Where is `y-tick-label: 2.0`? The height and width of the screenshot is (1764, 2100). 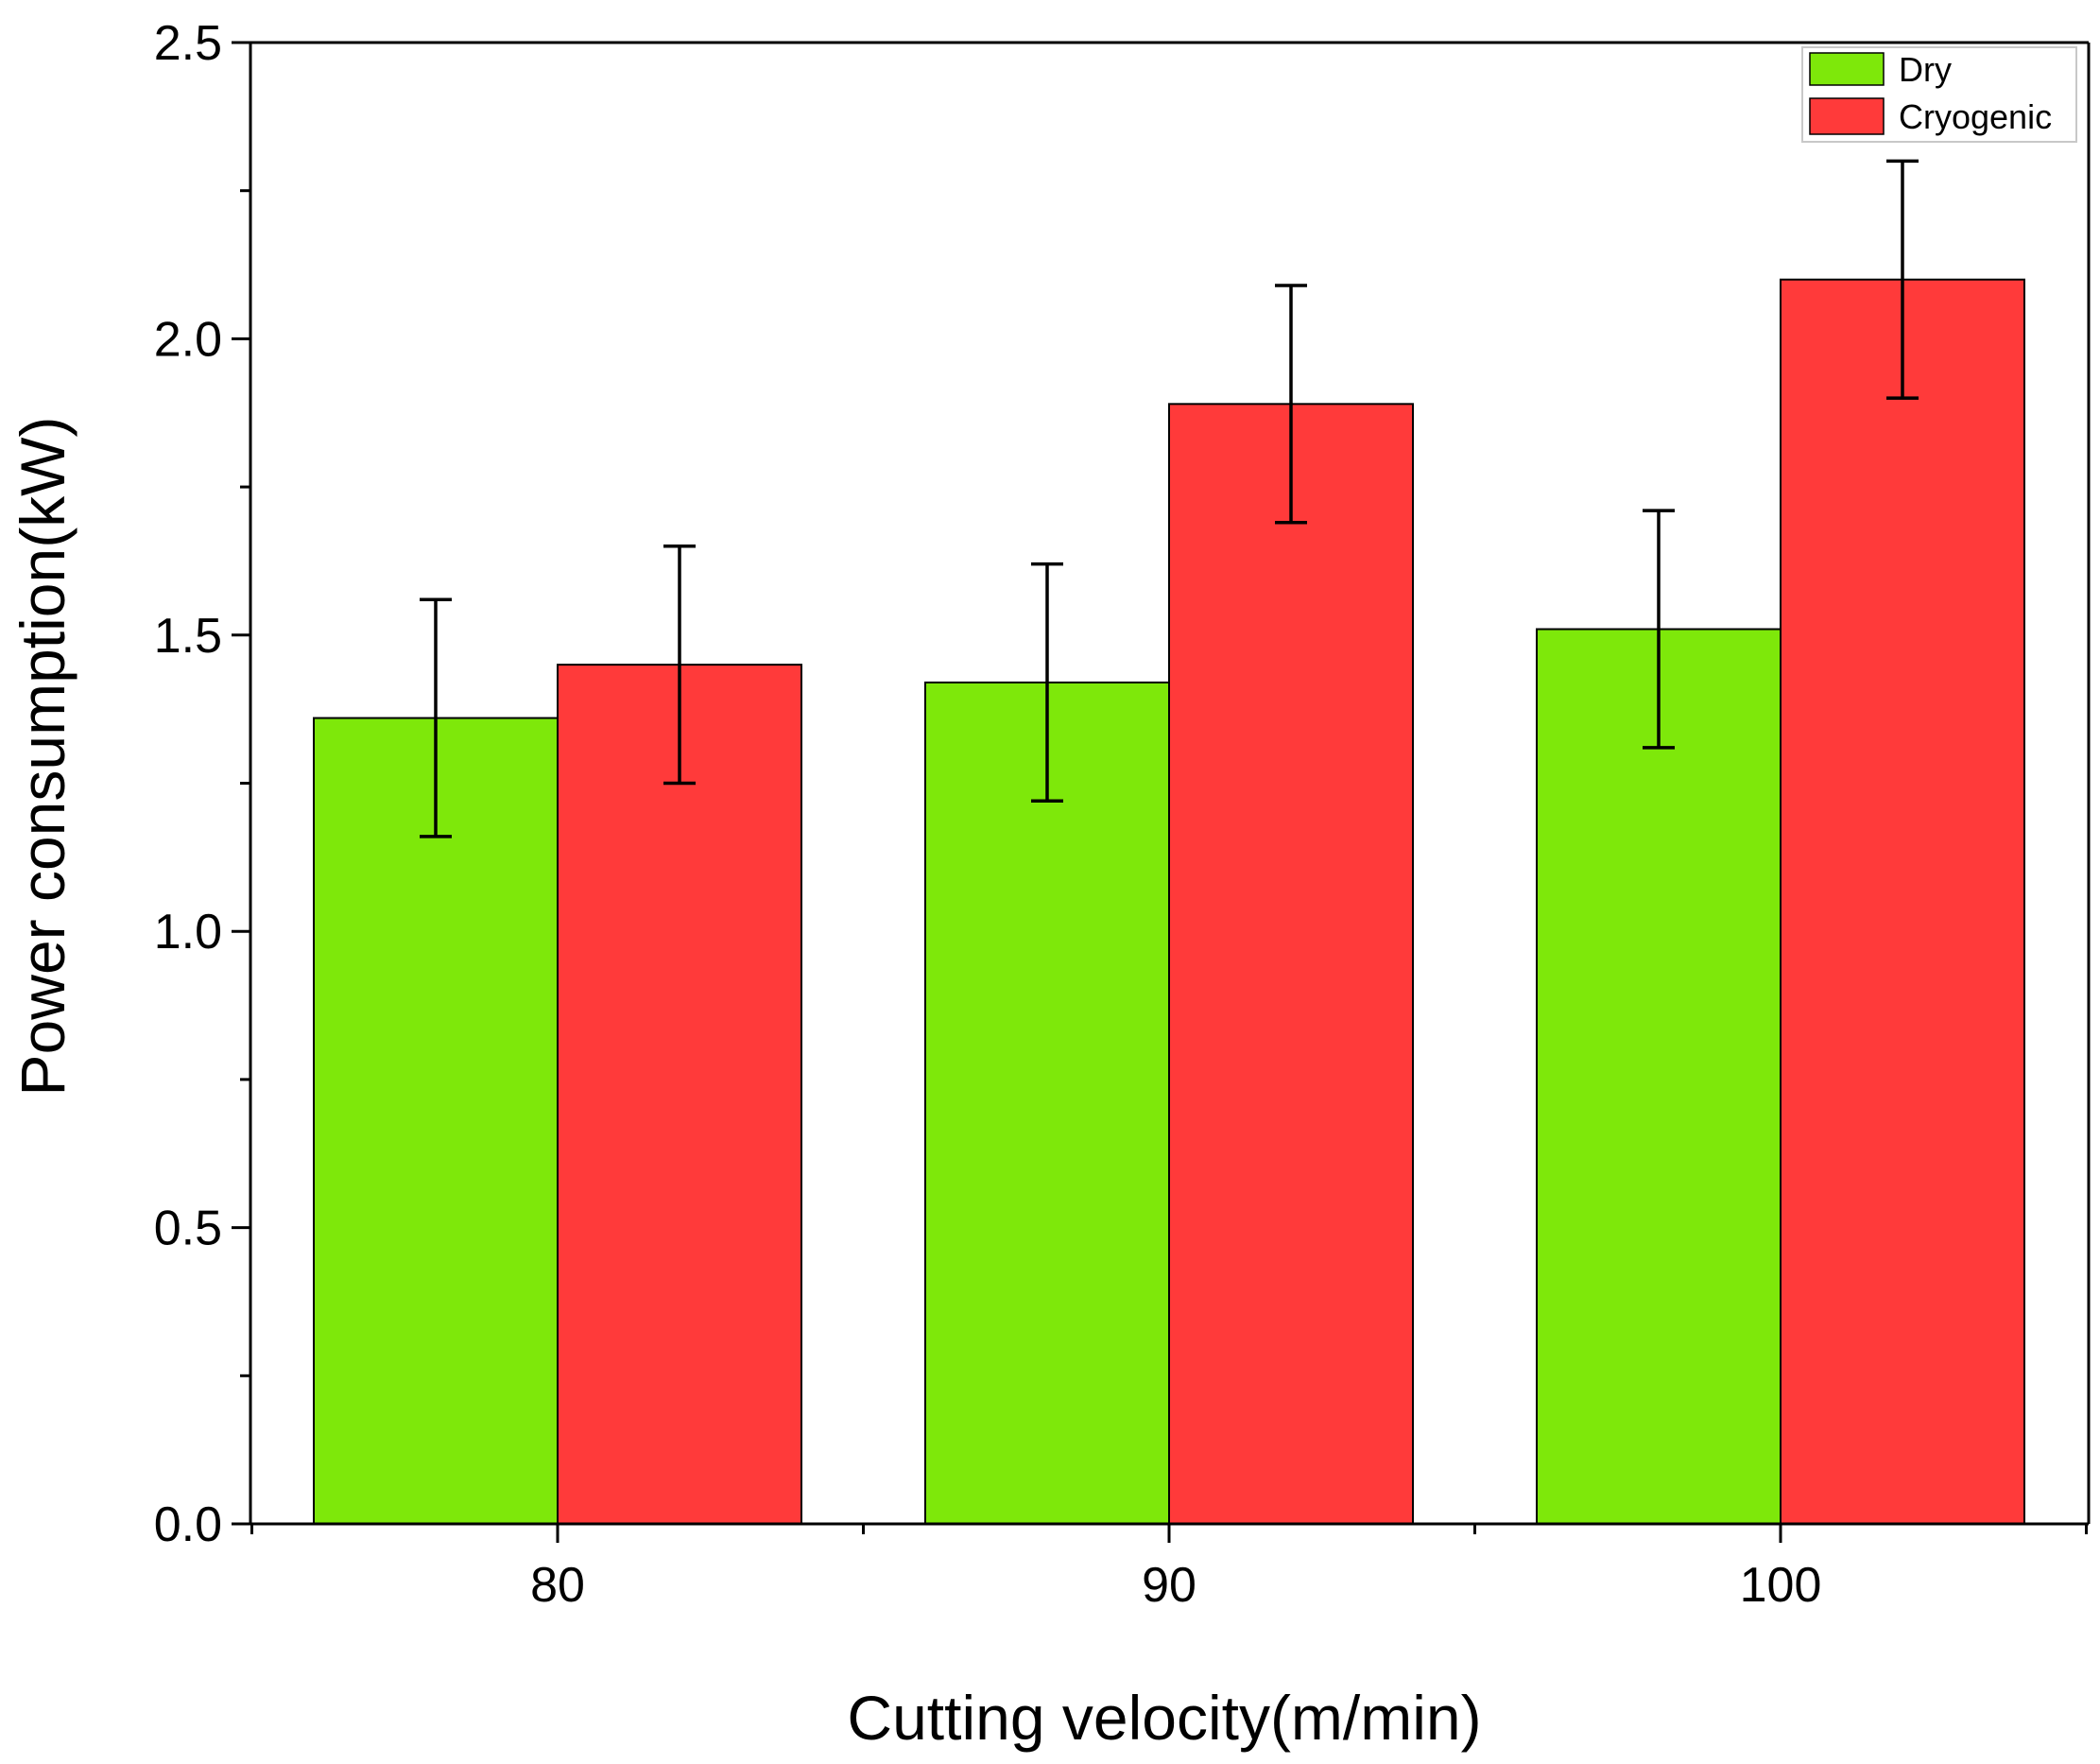
y-tick-label: 2.0 is located at coordinates (188, 339).